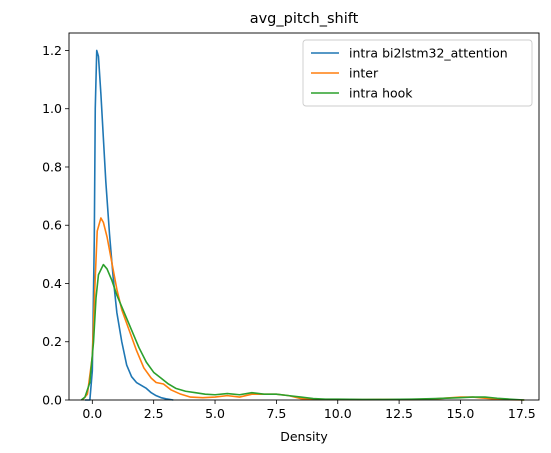  I want to click on y-tick-label: 0.2, so click(52, 341).